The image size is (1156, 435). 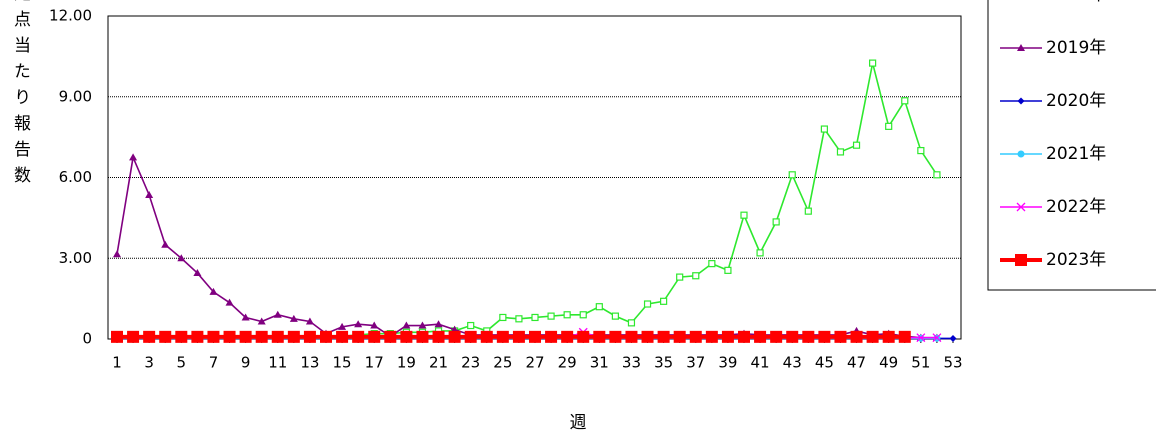 What do you see at coordinates (920, 363) in the screenshot?
I see `x-tick-label: 51` at bounding box center [920, 363].